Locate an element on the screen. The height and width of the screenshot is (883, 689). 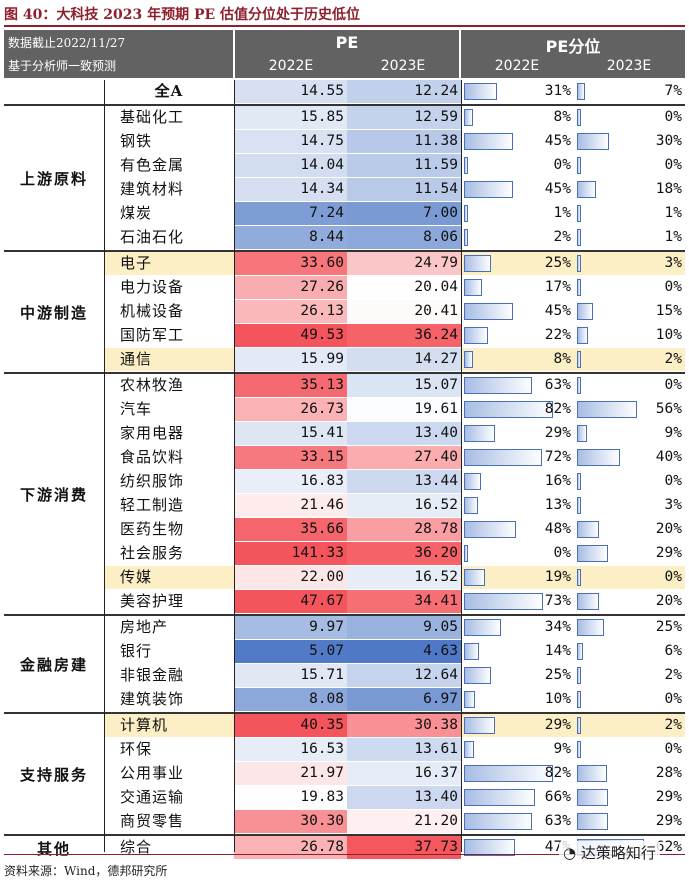
watermark-text: 达策略知行 is located at coordinates (618, 853).